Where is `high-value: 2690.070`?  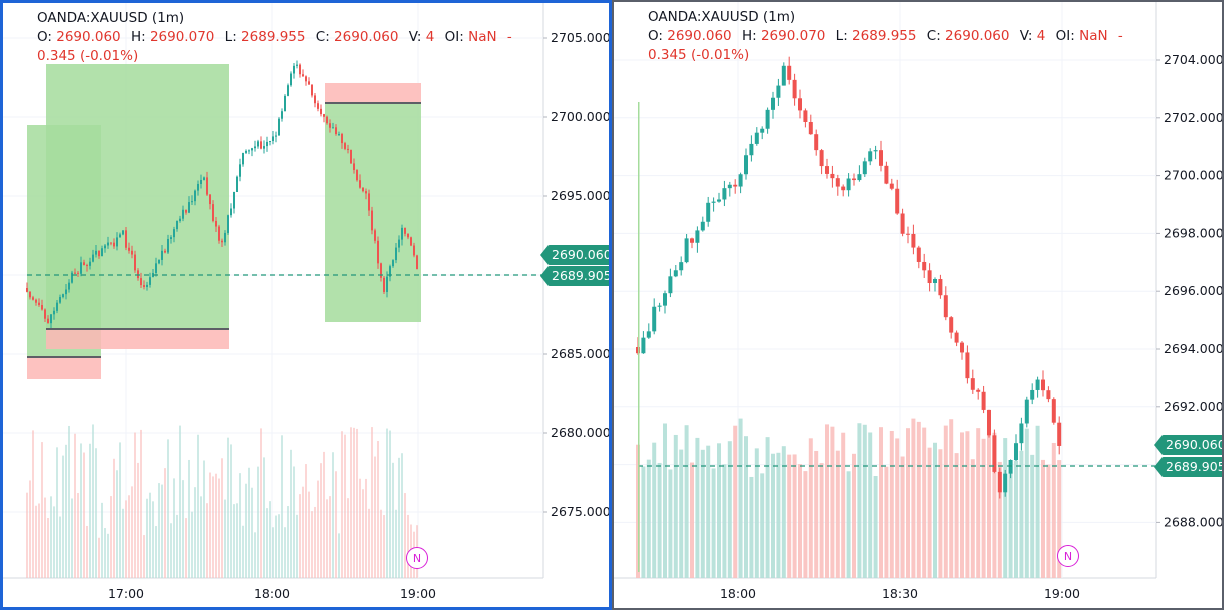 high-value: 2690.070 is located at coordinates (793, 36).